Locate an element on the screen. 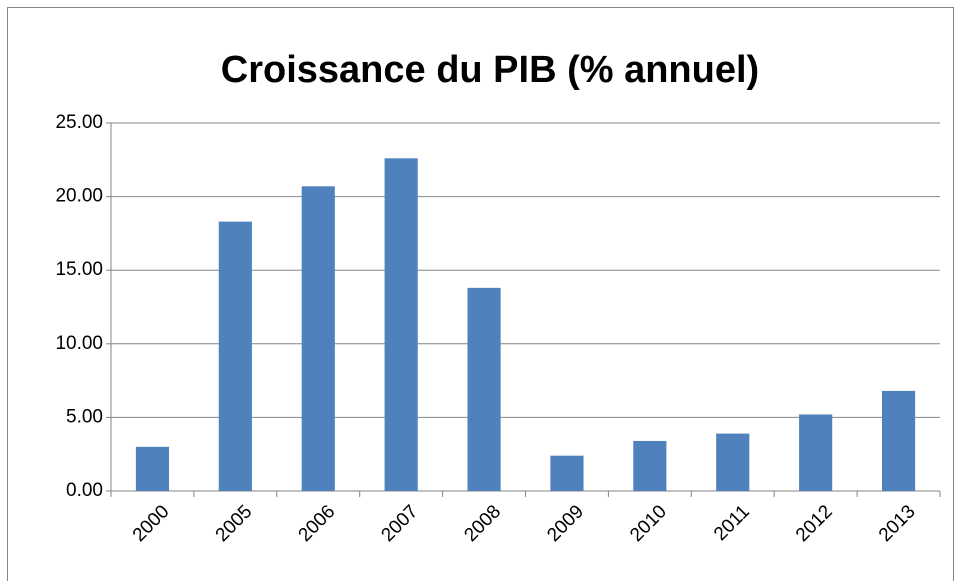 The width and height of the screenshot is (954, 581). y-tick-label: 5.00 is located at coordinates (84, 416).